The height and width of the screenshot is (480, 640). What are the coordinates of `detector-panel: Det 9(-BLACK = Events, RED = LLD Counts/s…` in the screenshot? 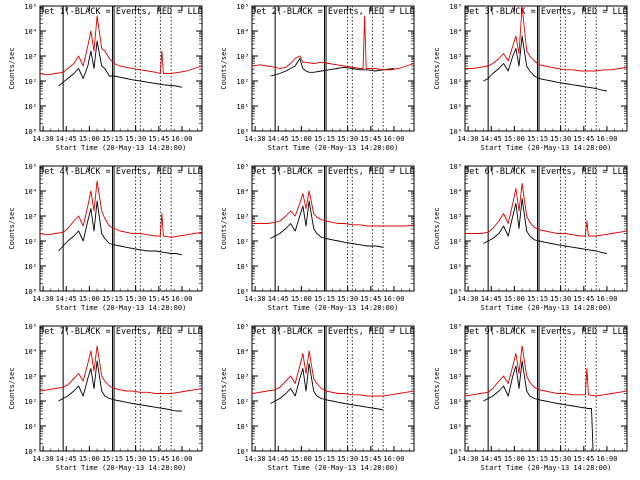 It's located at (530, 397).